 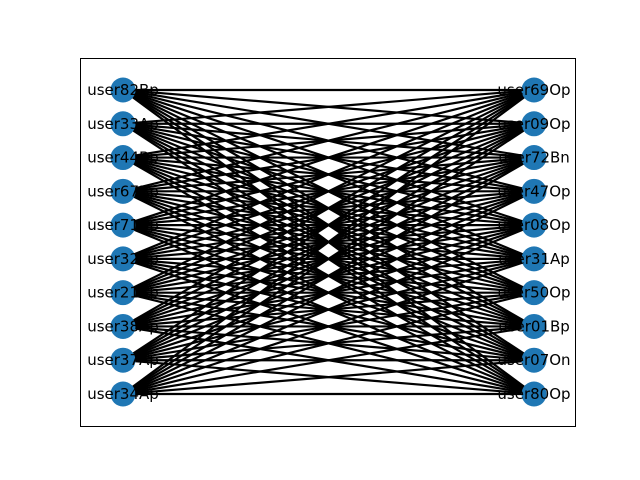 I want to click on node-label-user21Bp: user21Bp, so click(x=123, y=293).